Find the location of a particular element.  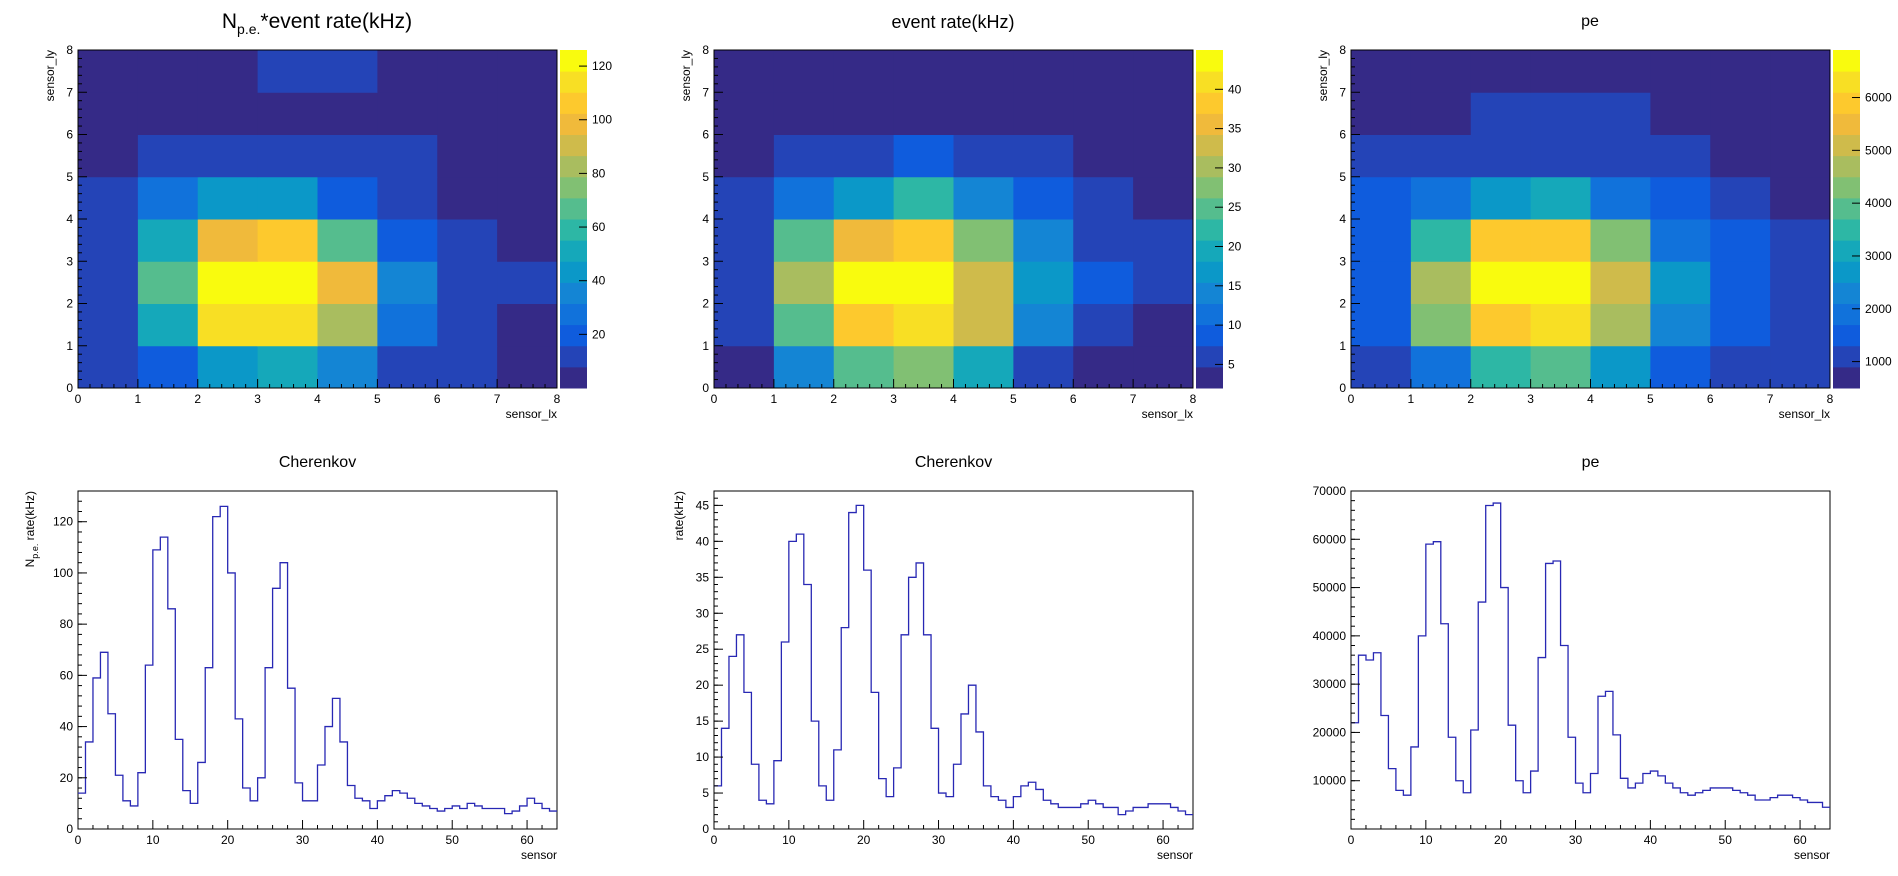

color-scale-label: 40 is located at coordinates (1235, 89).